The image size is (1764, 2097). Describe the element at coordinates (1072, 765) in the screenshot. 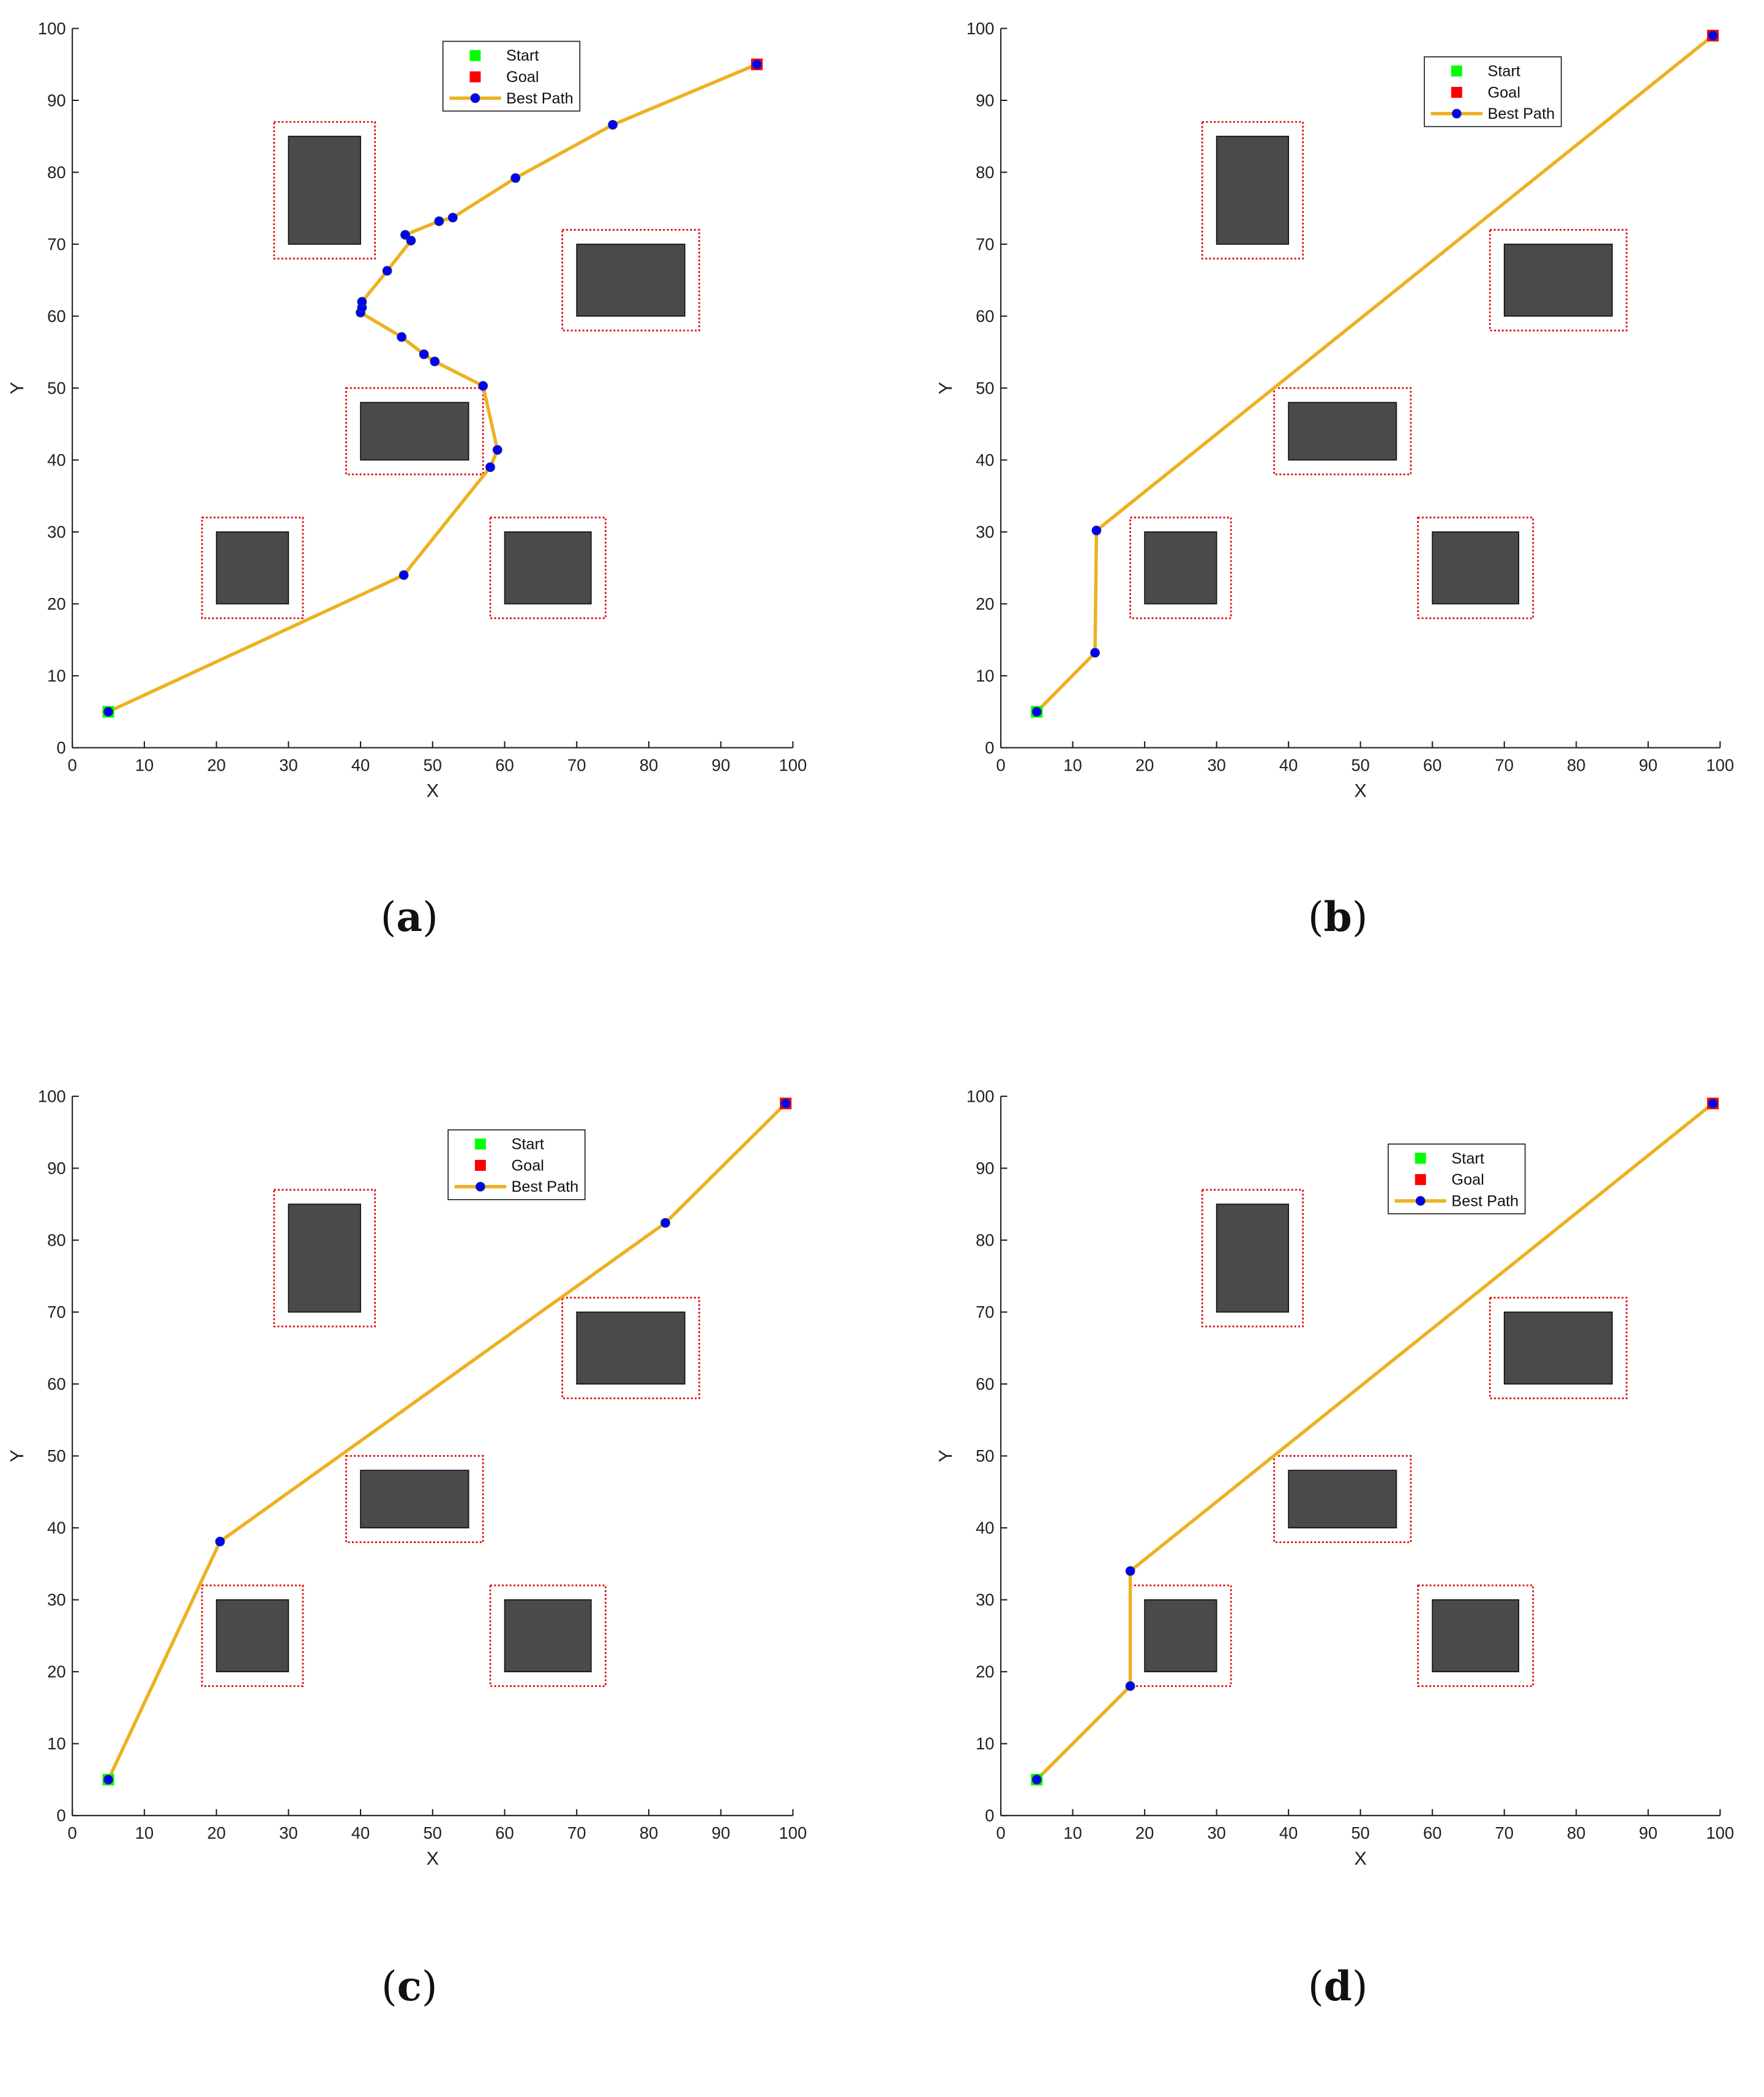

I see `x-tick-label: 10` at that location.